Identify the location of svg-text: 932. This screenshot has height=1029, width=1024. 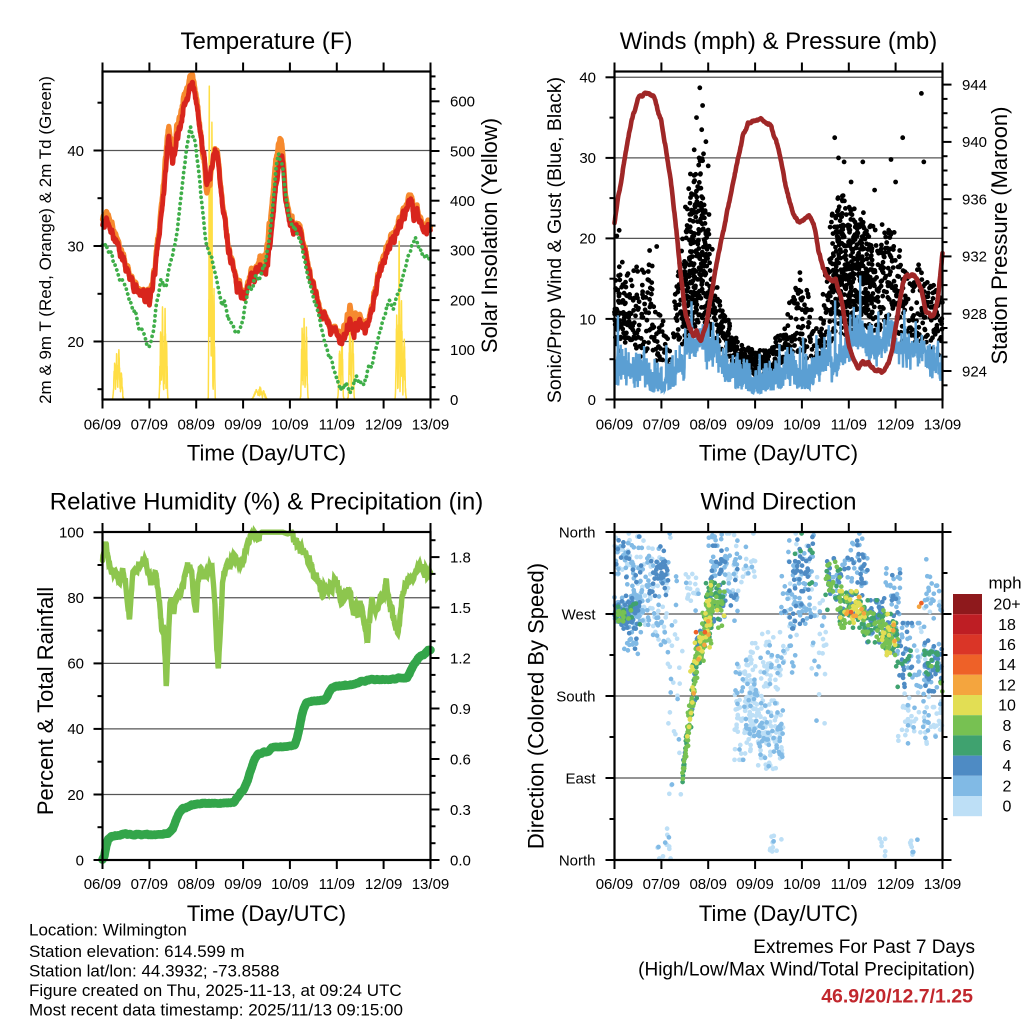
(974, 257).